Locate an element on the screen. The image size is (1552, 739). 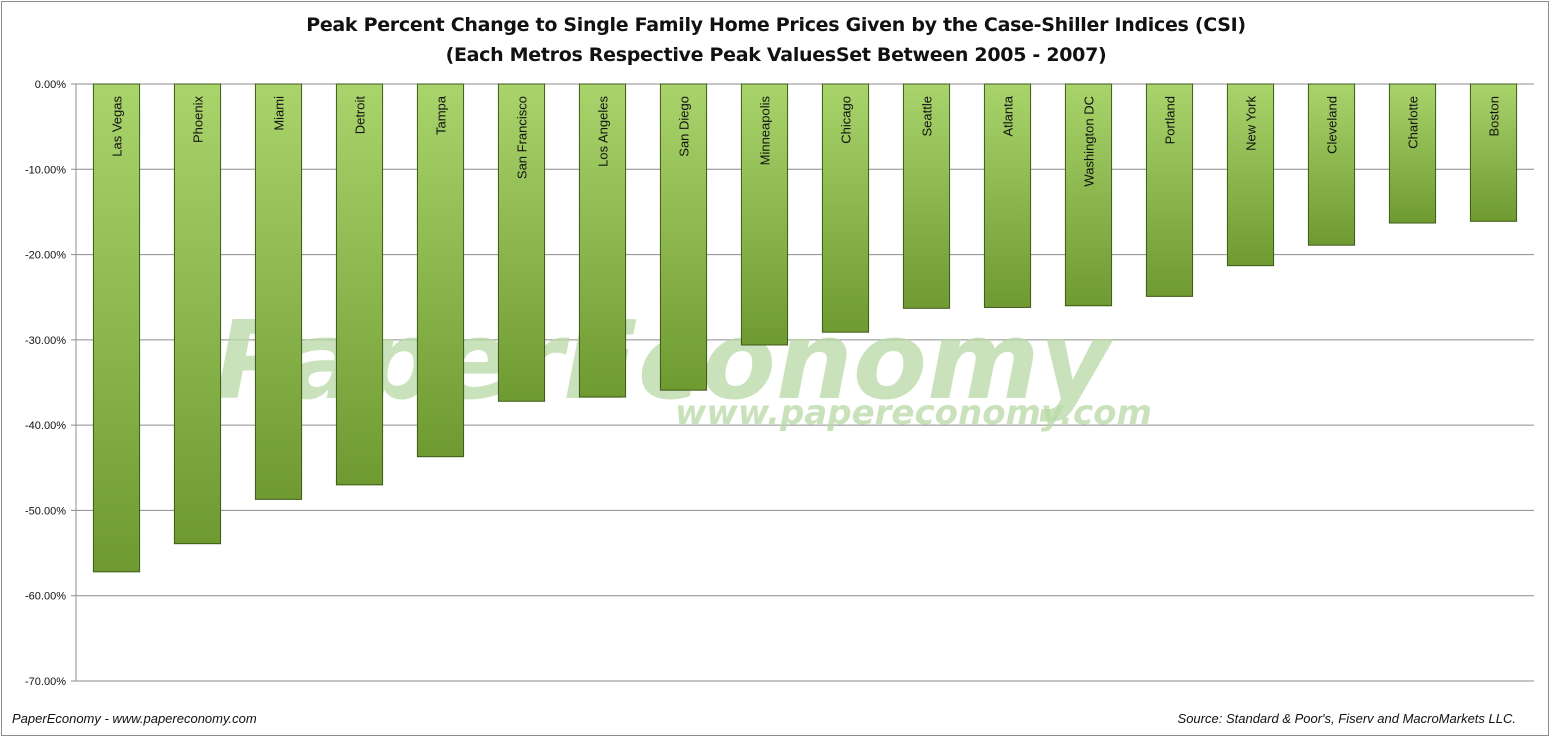
y-tick-label: -20.00% is located at coordinates (45, 256).